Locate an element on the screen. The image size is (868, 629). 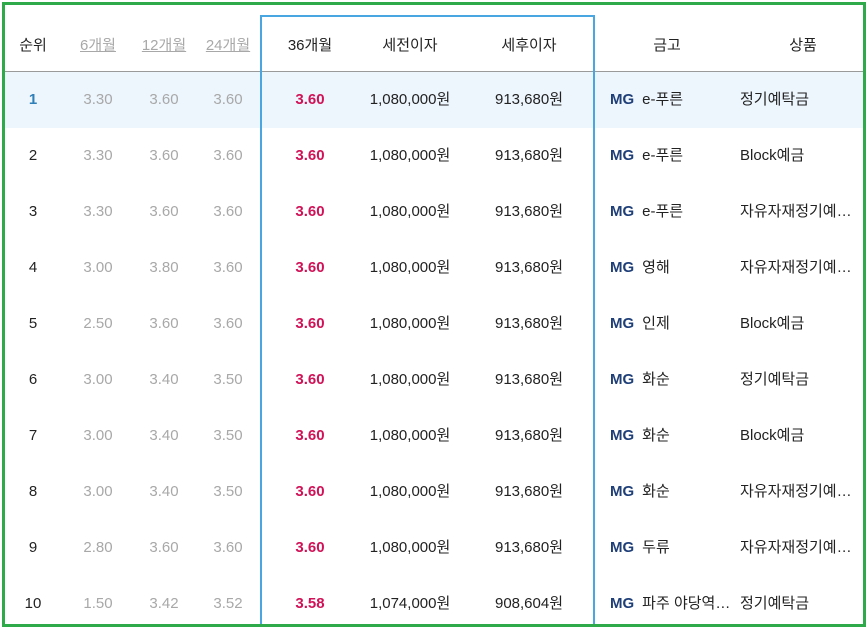
header-36-months: 36개월 is located at coordinates (310, 45).